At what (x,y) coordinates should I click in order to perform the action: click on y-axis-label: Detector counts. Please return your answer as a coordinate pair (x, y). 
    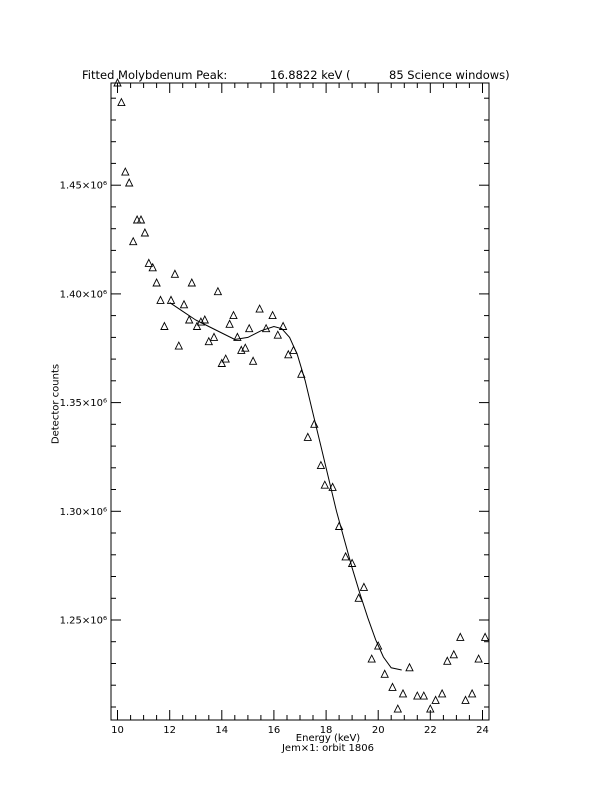
    Looking at the image, I should click on (56, 404).